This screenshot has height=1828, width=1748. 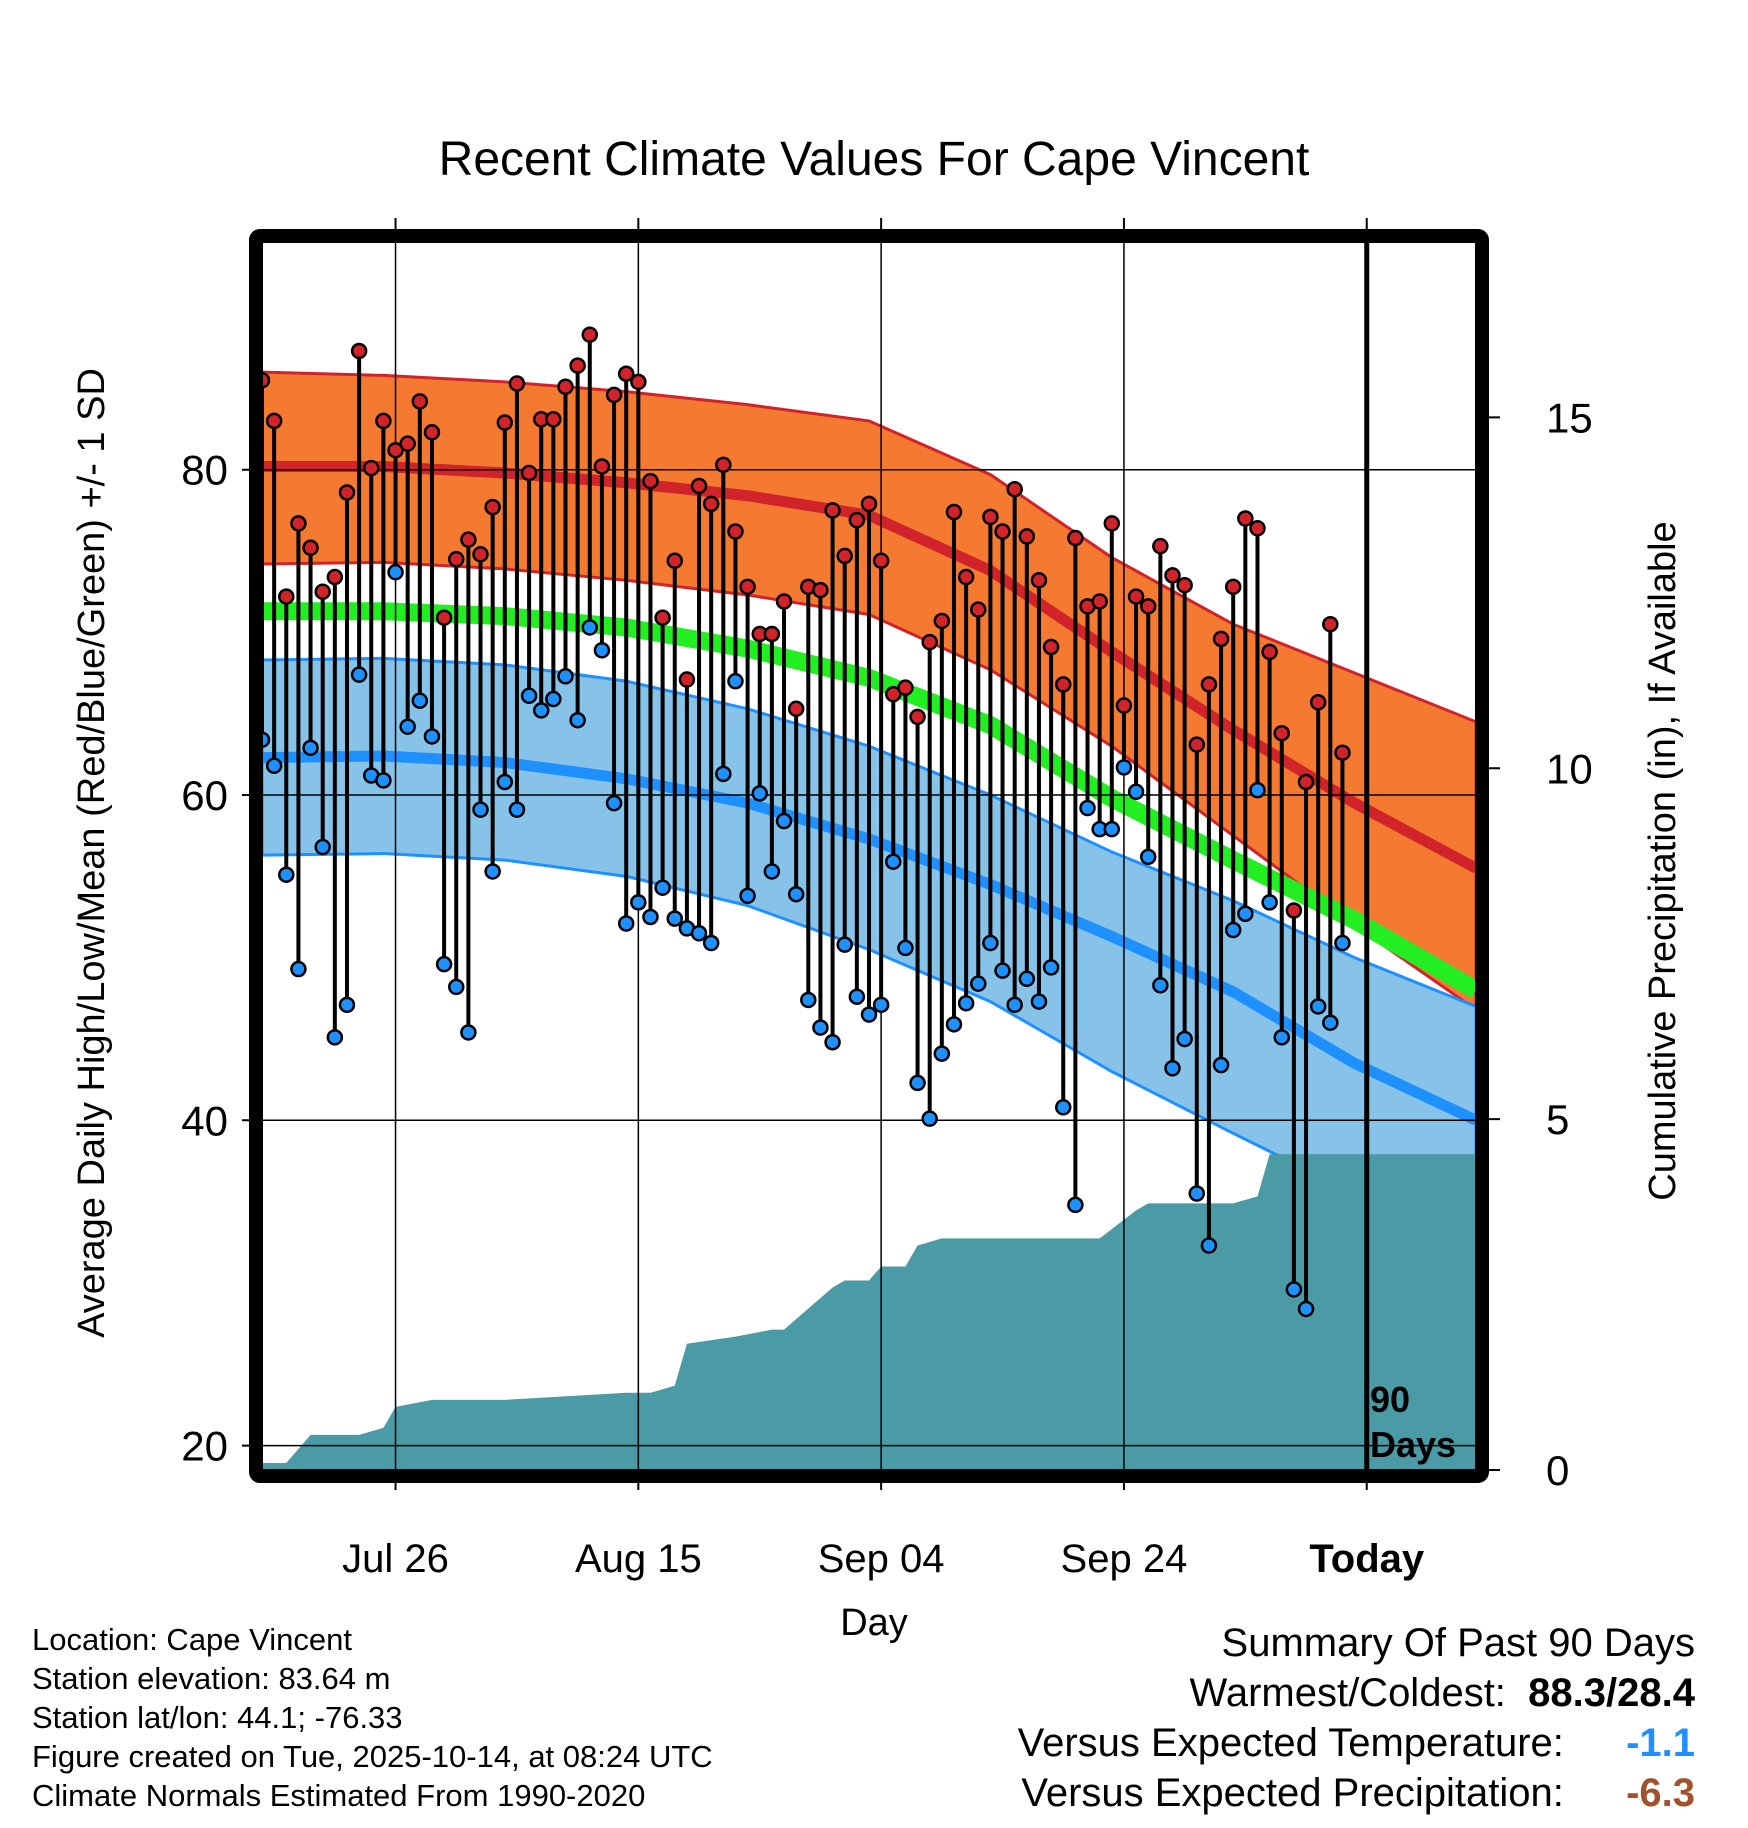 What do you see at coordinates (339, 1795) in the screenshot?
I see `normals-text: Climate Normals Estimated From 1990-2020` at bounding box center [339, 1795].